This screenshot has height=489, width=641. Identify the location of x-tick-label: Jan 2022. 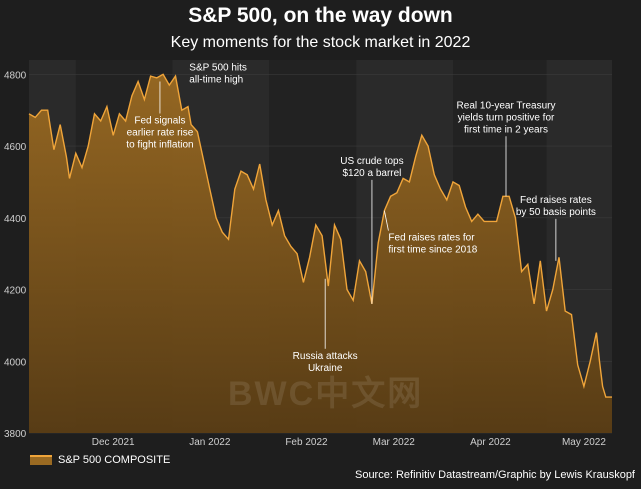
(210, 442).